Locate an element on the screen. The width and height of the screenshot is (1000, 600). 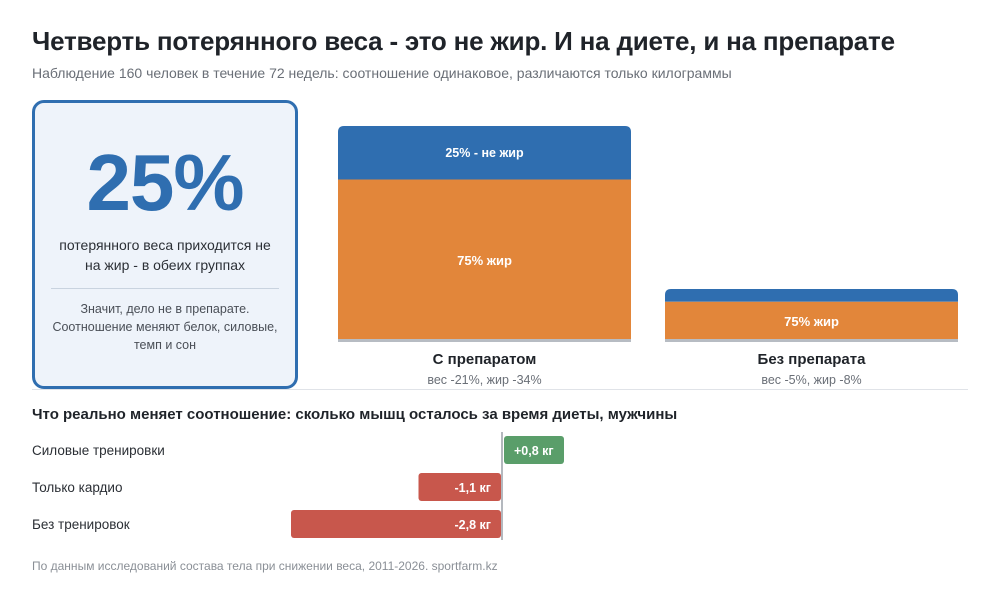
category-note: вес -5%, жир -8% is located at coordinates (811, 380).